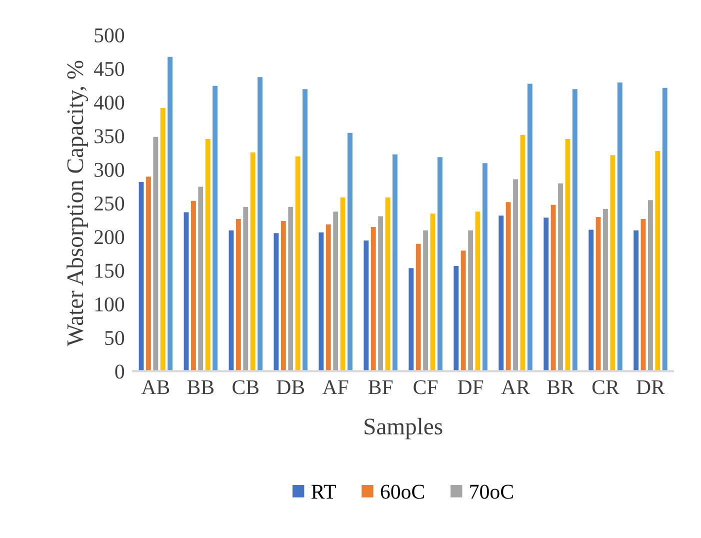 The width and height of the screenshot is (701, 538). What do you see at coordinates (402, 491) in the screenshot?
I see `legend-label: 60oC` at bounding box center [402, 491].